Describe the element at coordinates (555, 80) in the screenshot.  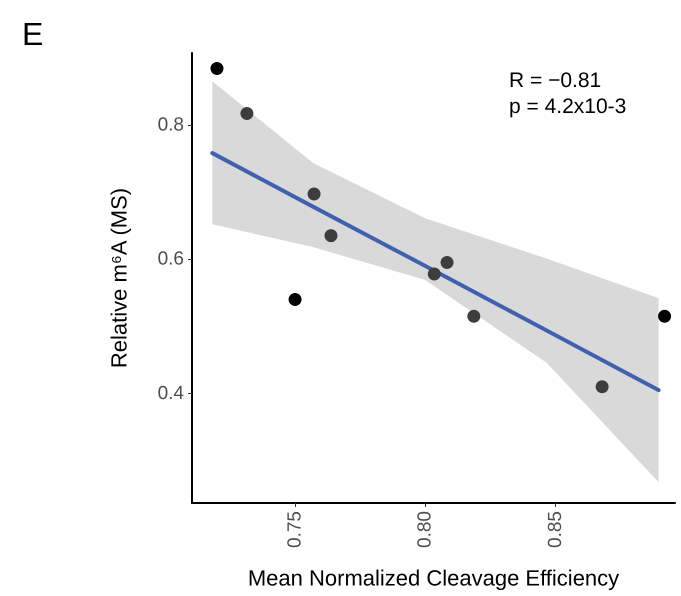
I see `annotation: R = −0.81` at that location.